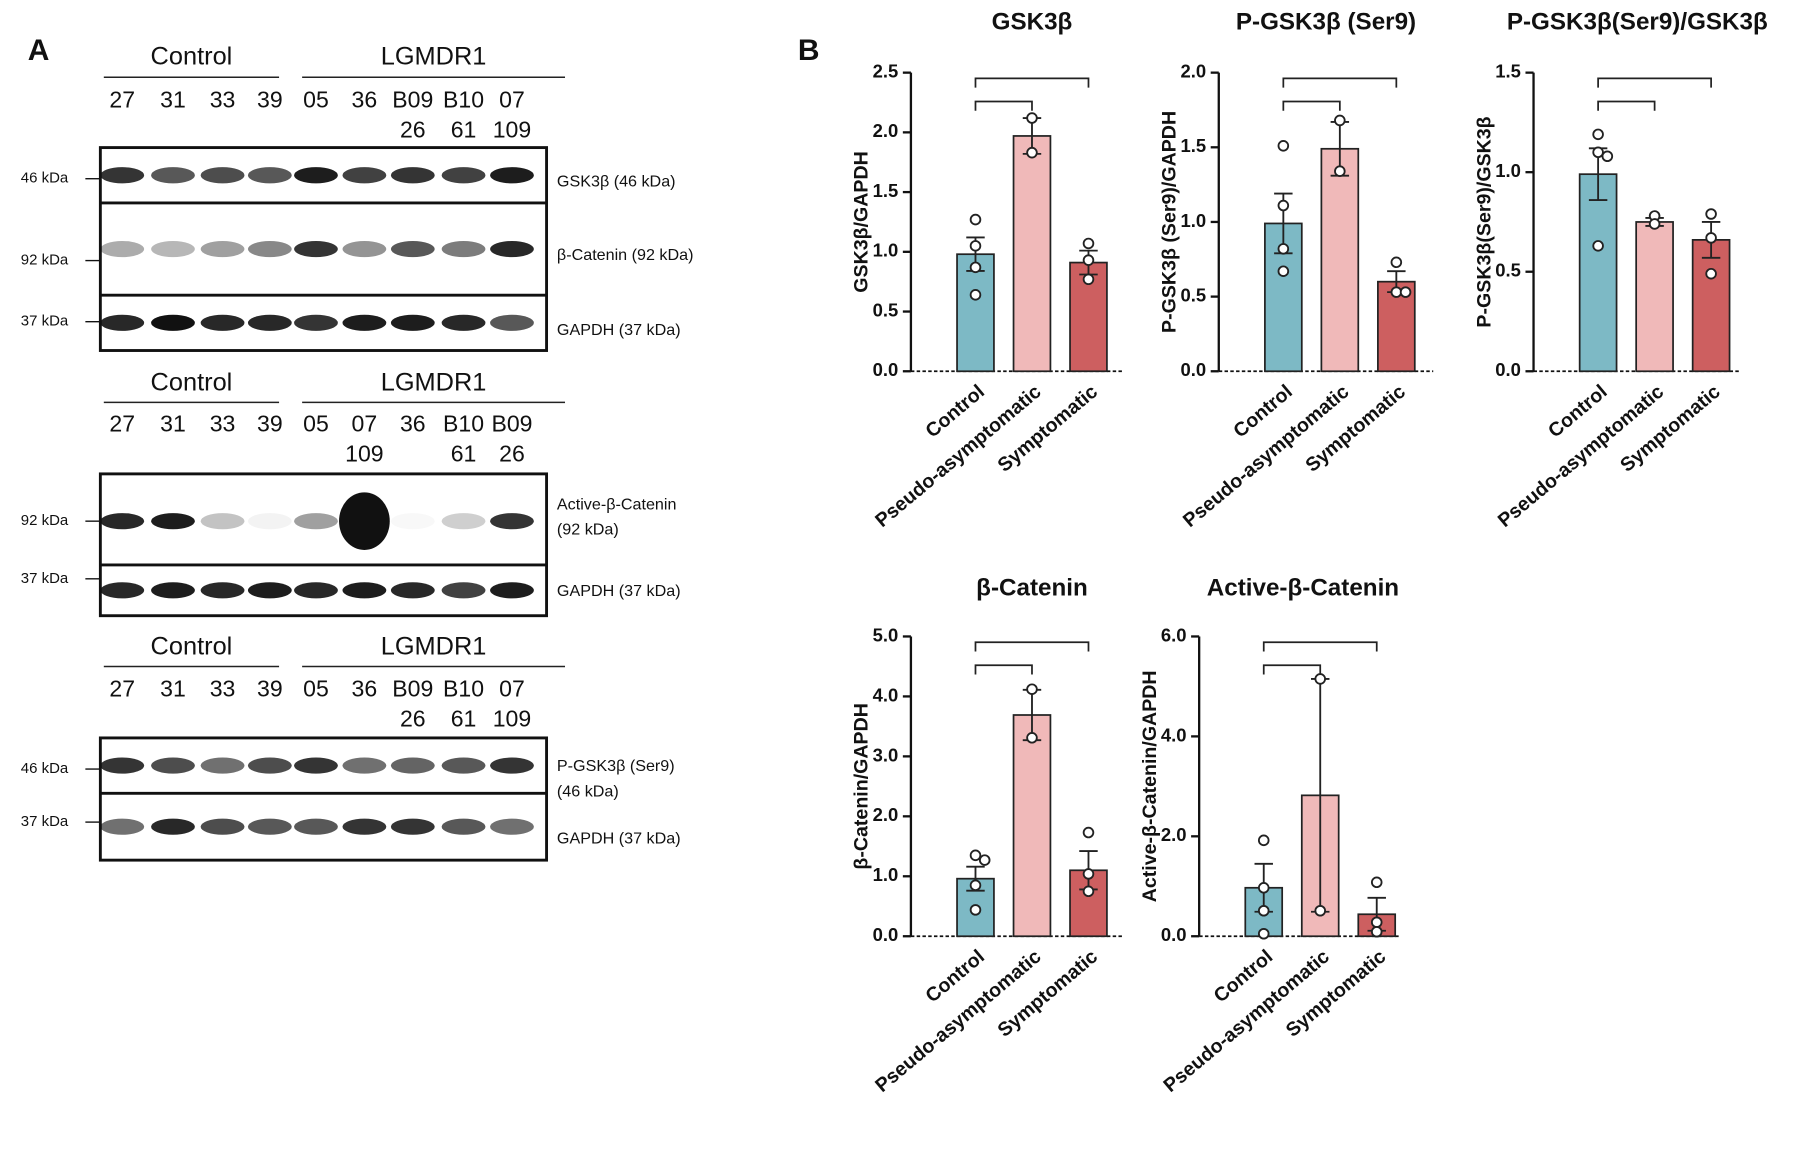  What do you see at coordinates (617, 504) in the screenshot?
I see `row-label: Active-β-Catenin` at bounding box center [617, 504].